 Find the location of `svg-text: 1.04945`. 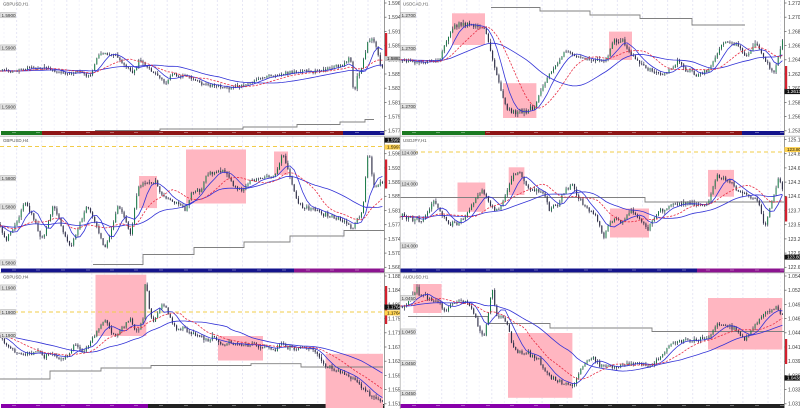

svg-text: 1.04945 is located at coordinates (794, 305).